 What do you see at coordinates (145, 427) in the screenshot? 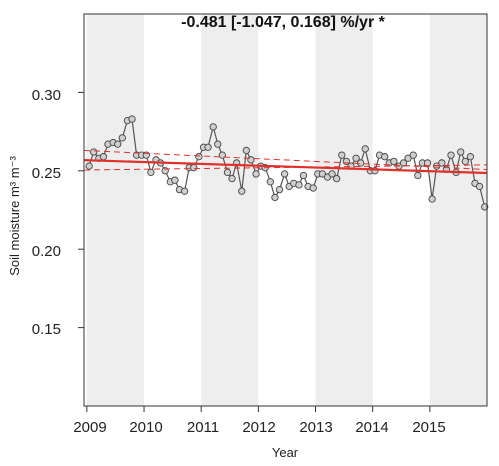
I see `x-tick-label: 2010` at bounding box center [145, 427].